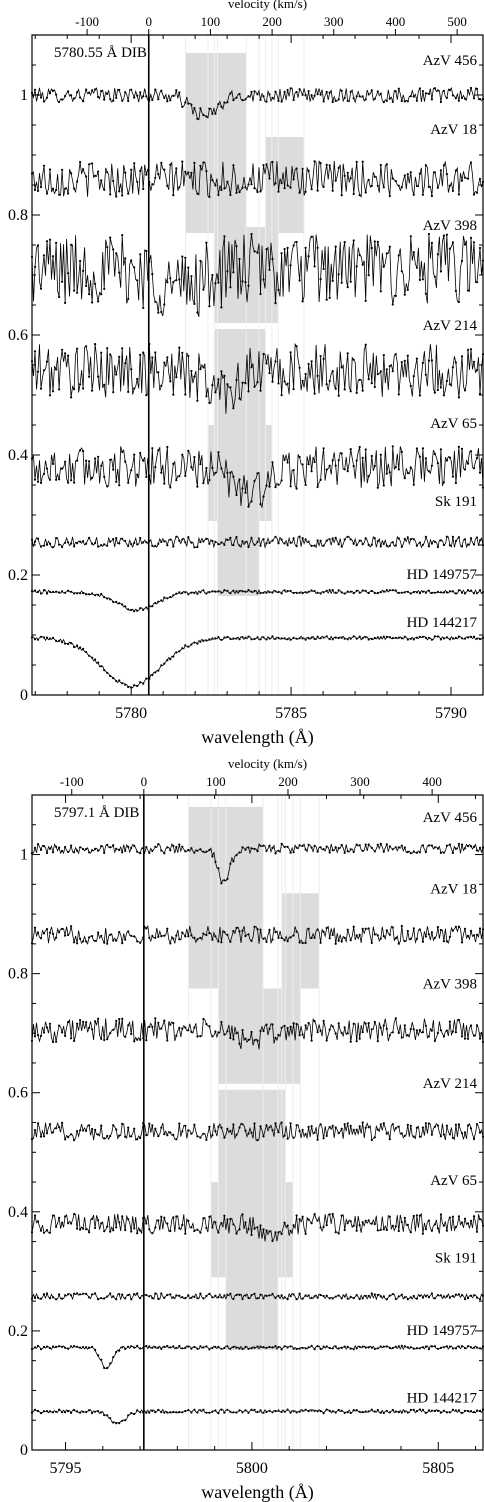 This screenshot has width=484, height=1502. Describe the element at coordinates (453, 130) in the screenshot. I see `series-label: AzV 18` at that location.